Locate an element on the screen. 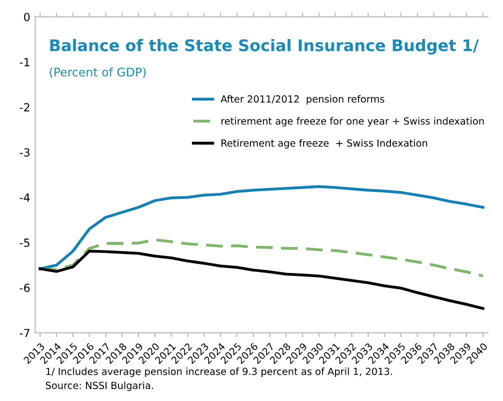  y-tick-label: -7 is located at coordinates (25, 333).